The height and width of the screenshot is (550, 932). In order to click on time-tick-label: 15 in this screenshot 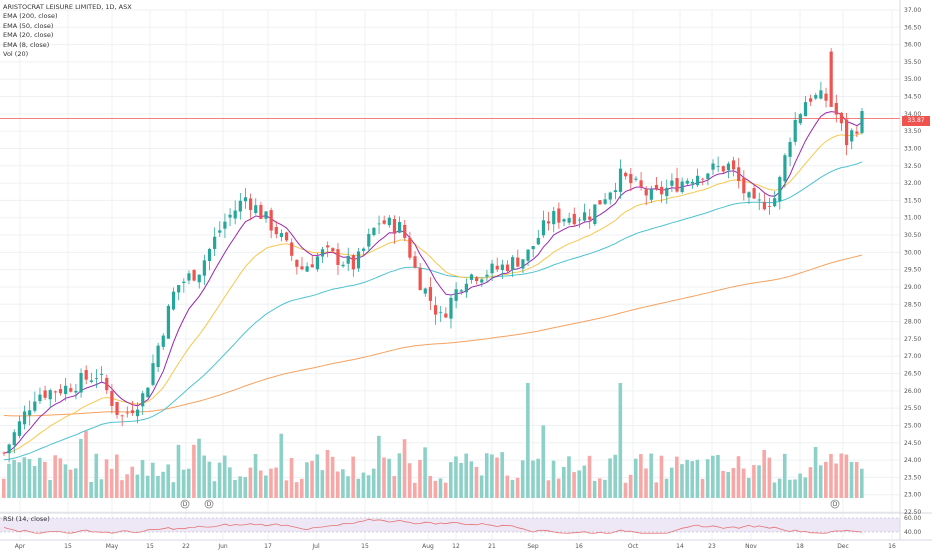, I will do `click(68, 546)`.